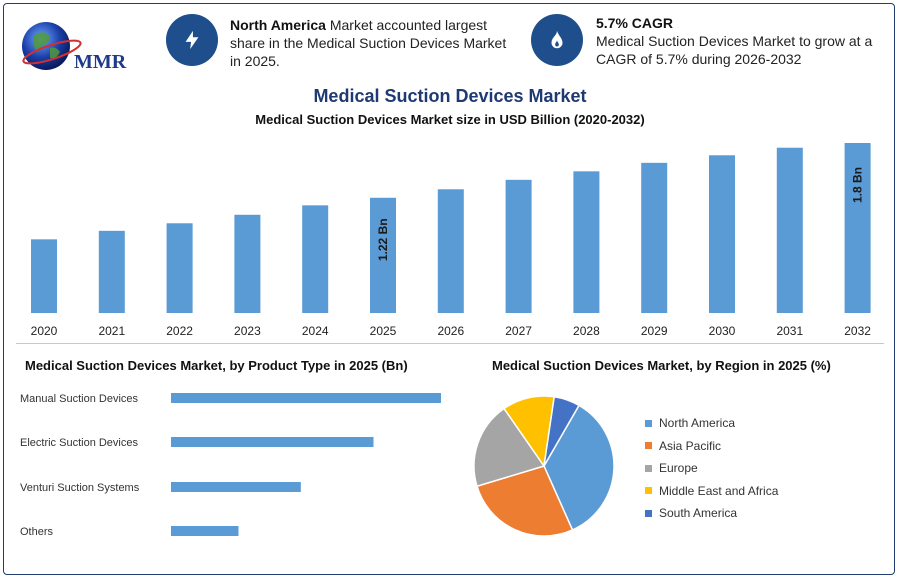  I want to click on legend-item: Middle East and Africa, so click(711, 491).